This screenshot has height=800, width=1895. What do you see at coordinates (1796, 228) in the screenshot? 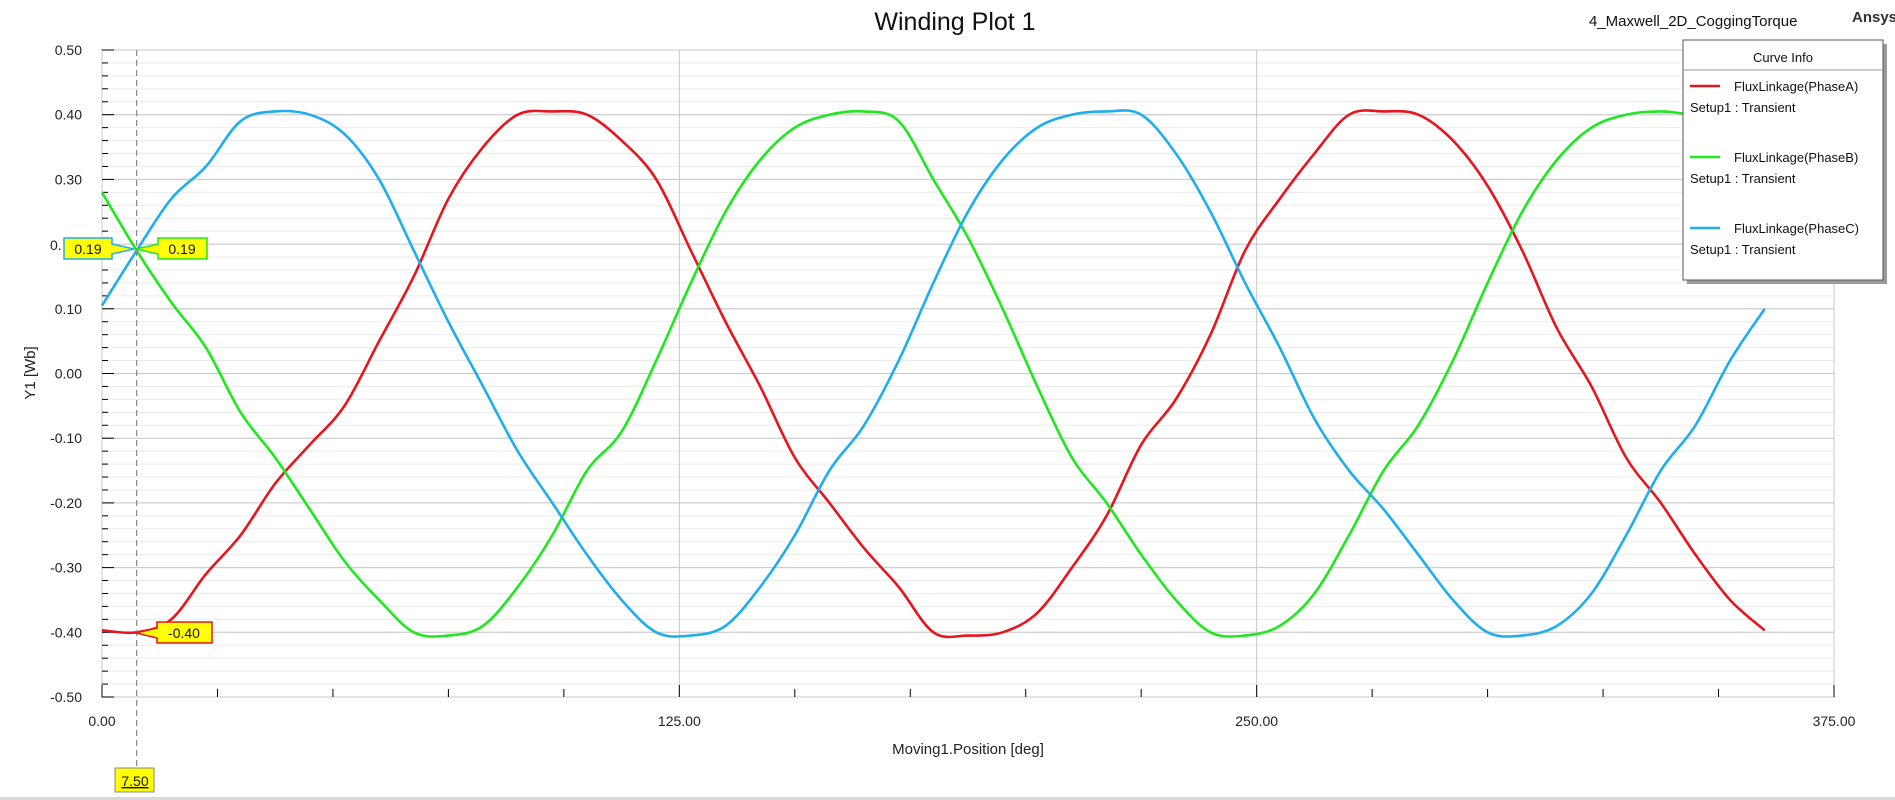
I see `legend-entry-name: FluxLinkage(PhaseC)` at bounding box center [1796, 228].